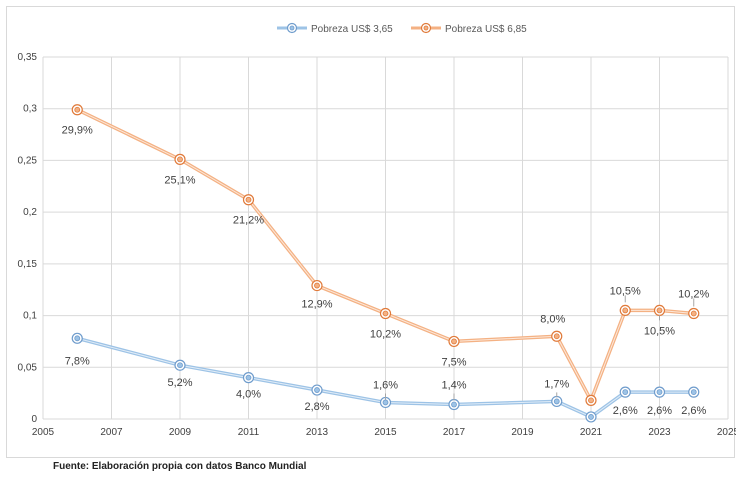 The height and width of the screenshot is (483, 741). Describe the element at coordinates (28, 160) in the screenshot. I see `y-tick-label: 0,25` at that location.